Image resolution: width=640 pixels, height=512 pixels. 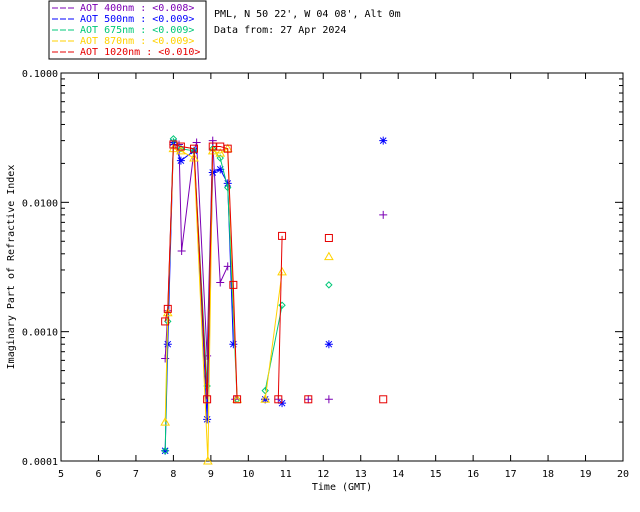 What do you see at coordinates (586, 474) in the screenshot?
I see `x-tick-label: 19` at bounding box center [586, 474].